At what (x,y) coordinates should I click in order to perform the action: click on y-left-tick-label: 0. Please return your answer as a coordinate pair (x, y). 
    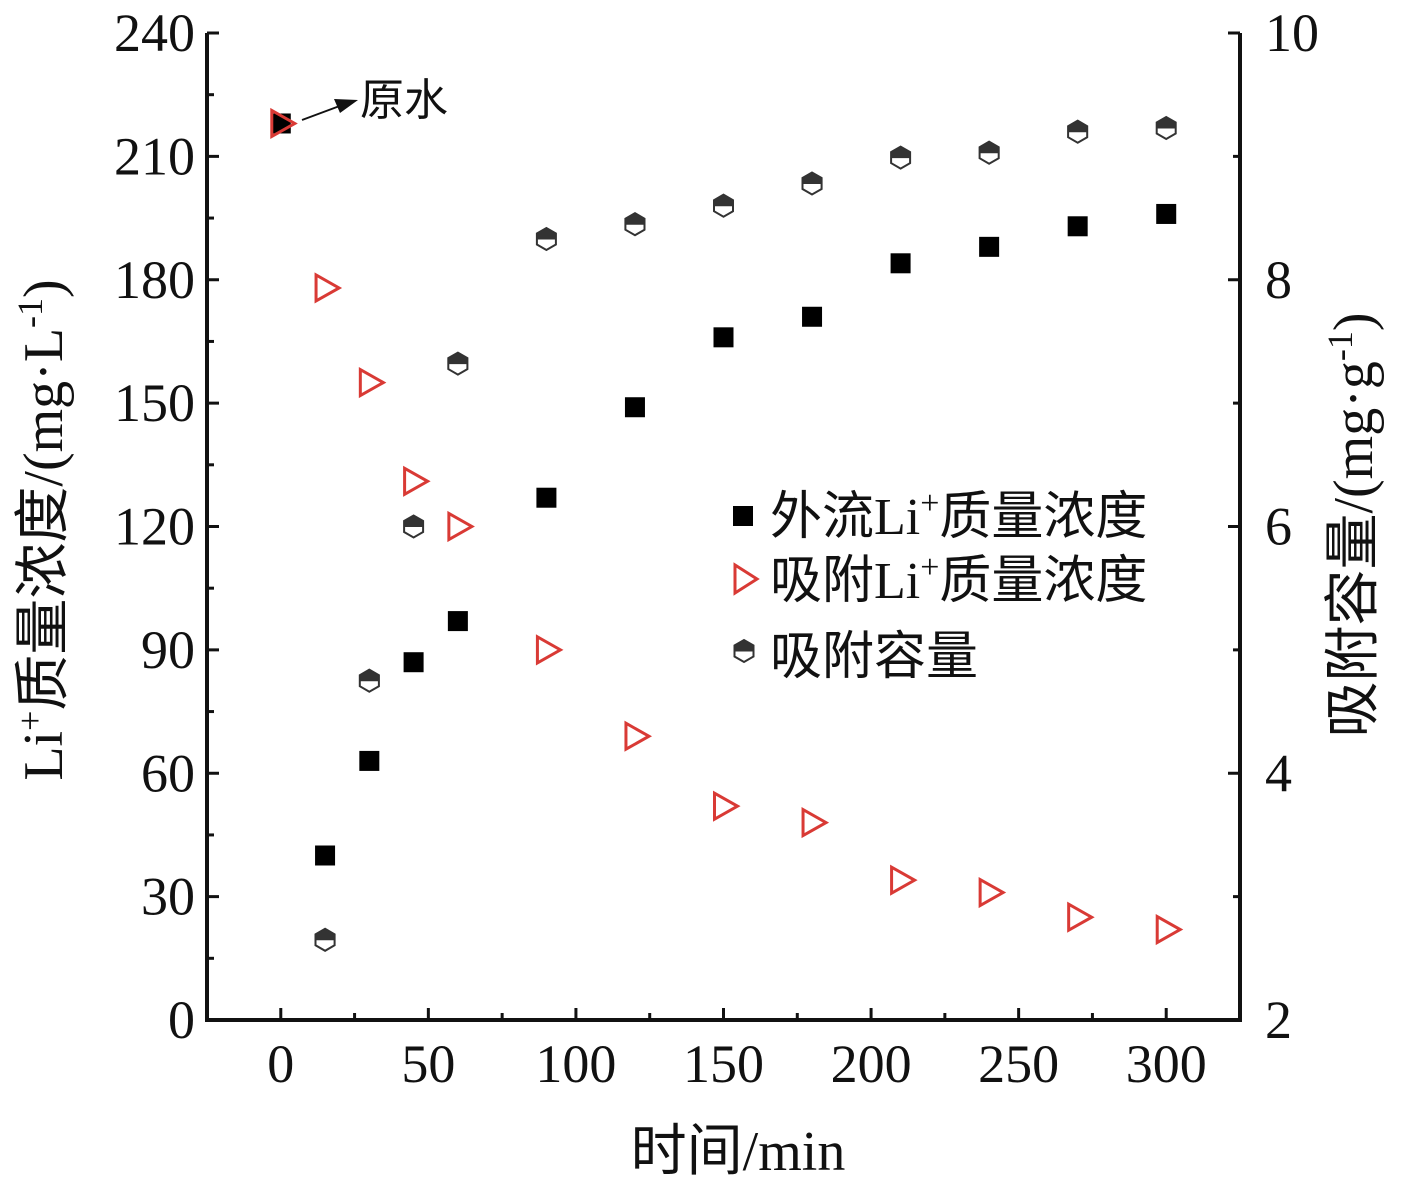
    Looking at the image, I should click on (181, 1020).